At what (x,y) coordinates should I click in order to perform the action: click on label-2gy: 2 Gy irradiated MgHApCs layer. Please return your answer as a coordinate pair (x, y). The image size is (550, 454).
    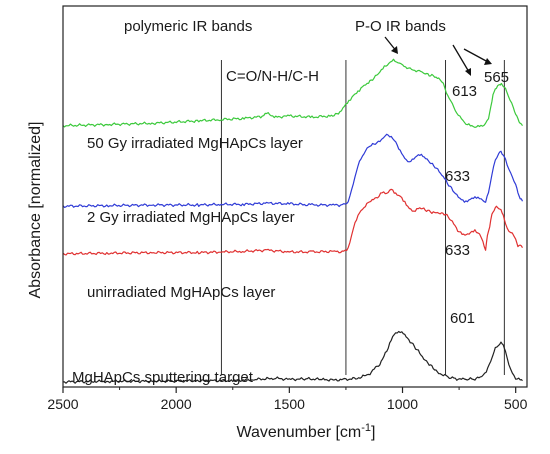
    Looking at the image, I should click on (191, 217).